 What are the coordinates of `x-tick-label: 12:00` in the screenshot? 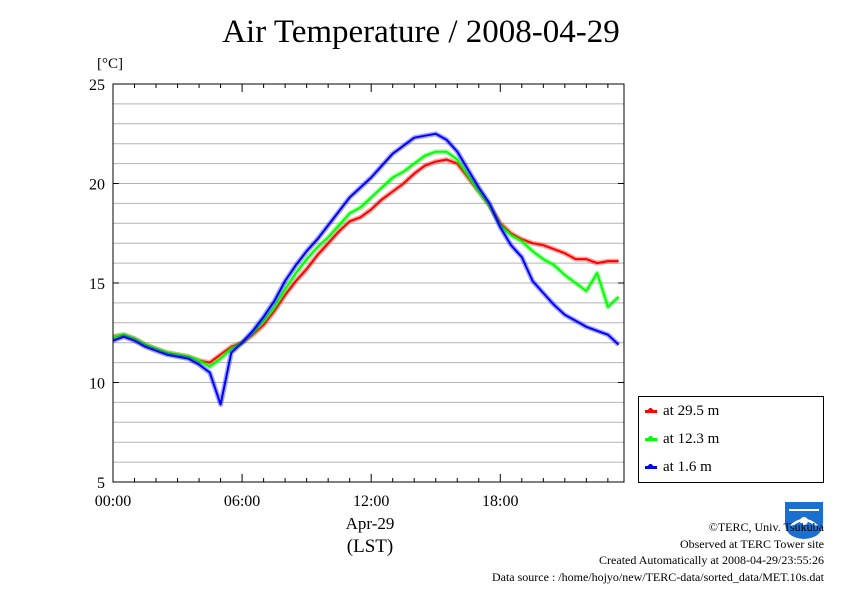 It's located at (371, 501).